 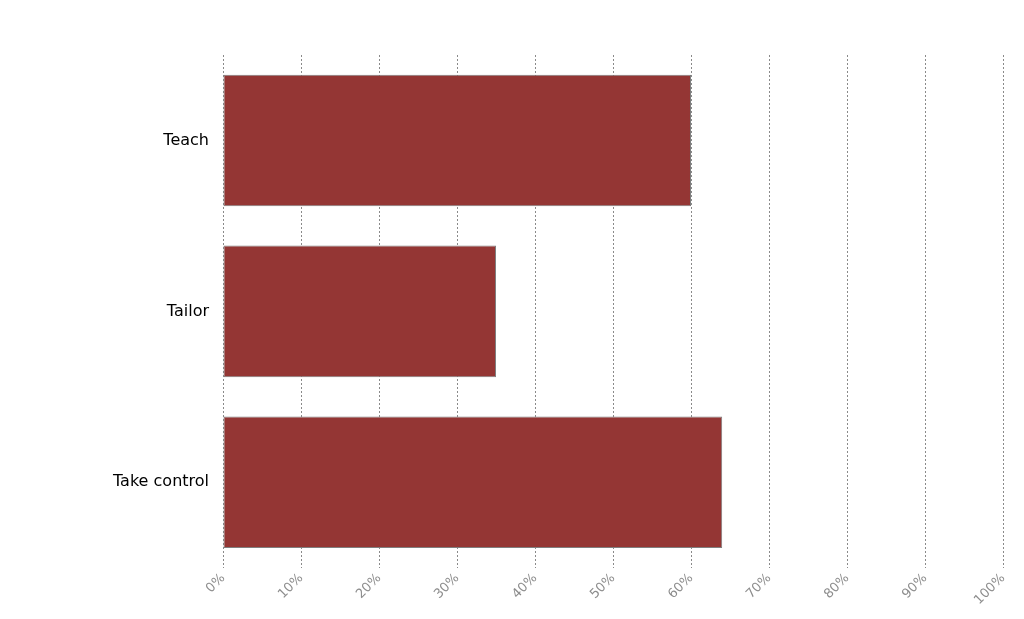 I want to click on y-tick-label: Teach, so click(x=185, y=139).